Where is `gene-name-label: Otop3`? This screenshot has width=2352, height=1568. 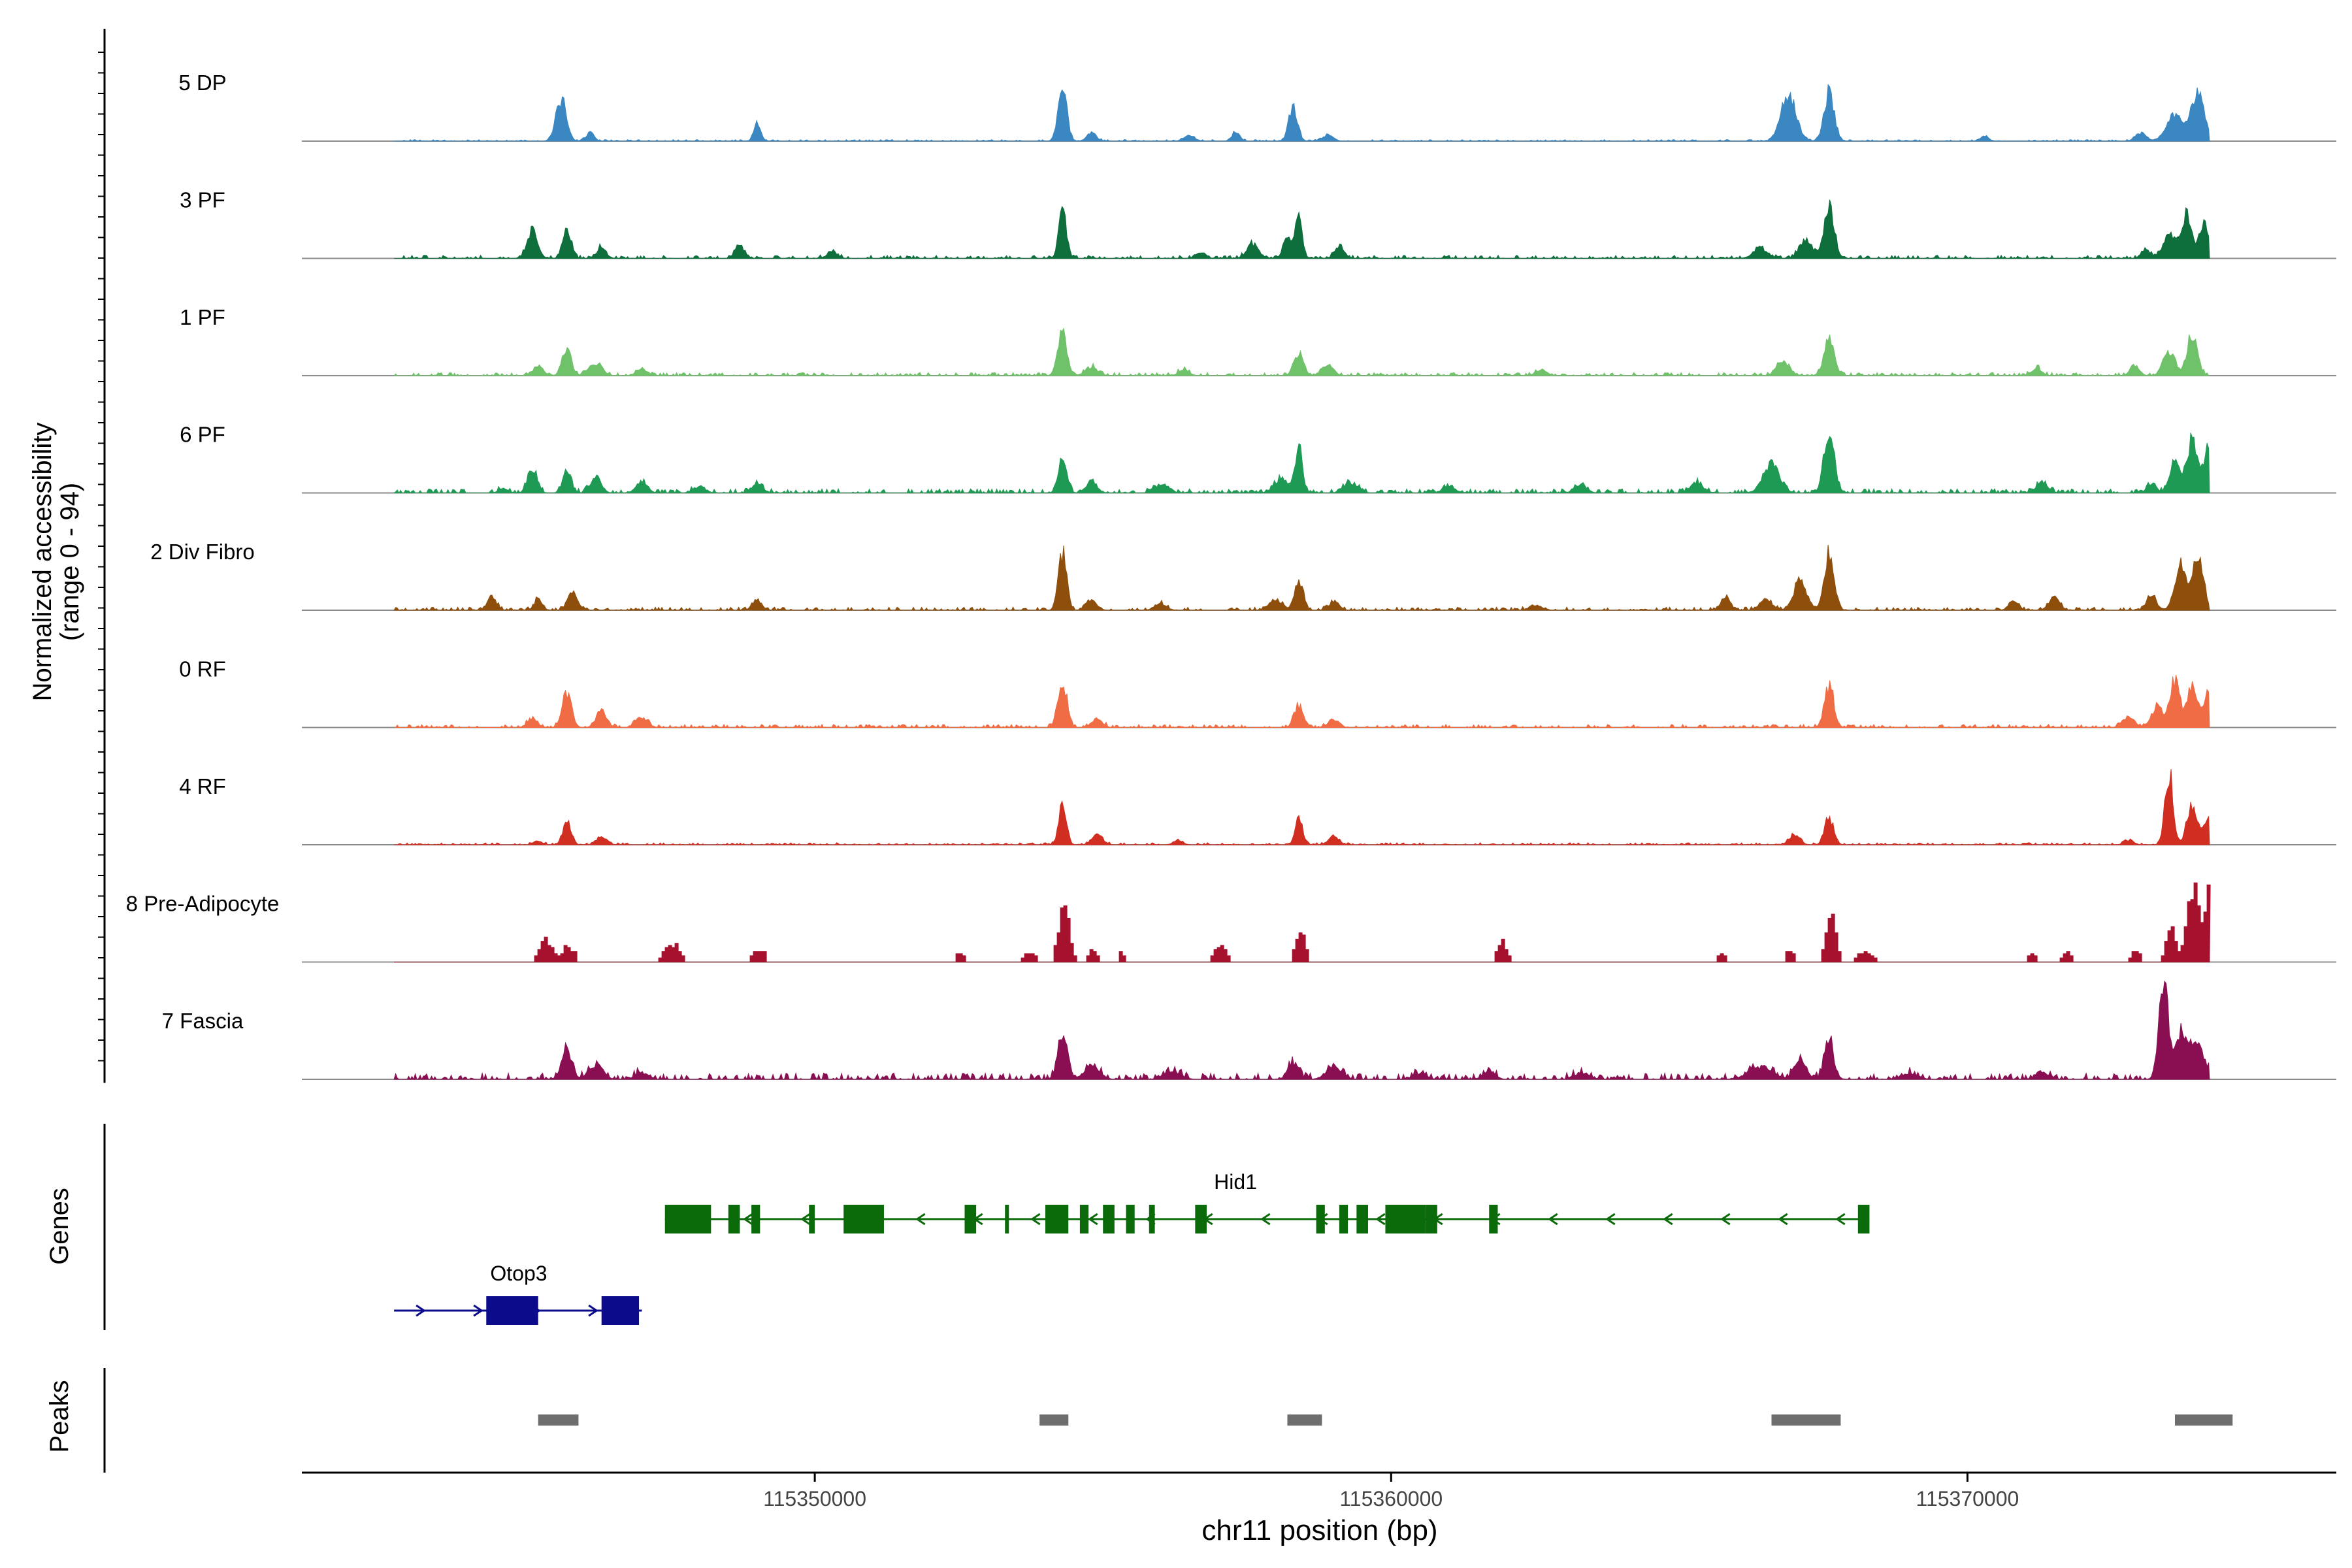 gene-name-label: Otop3 is located at coordinates (518, 1273).